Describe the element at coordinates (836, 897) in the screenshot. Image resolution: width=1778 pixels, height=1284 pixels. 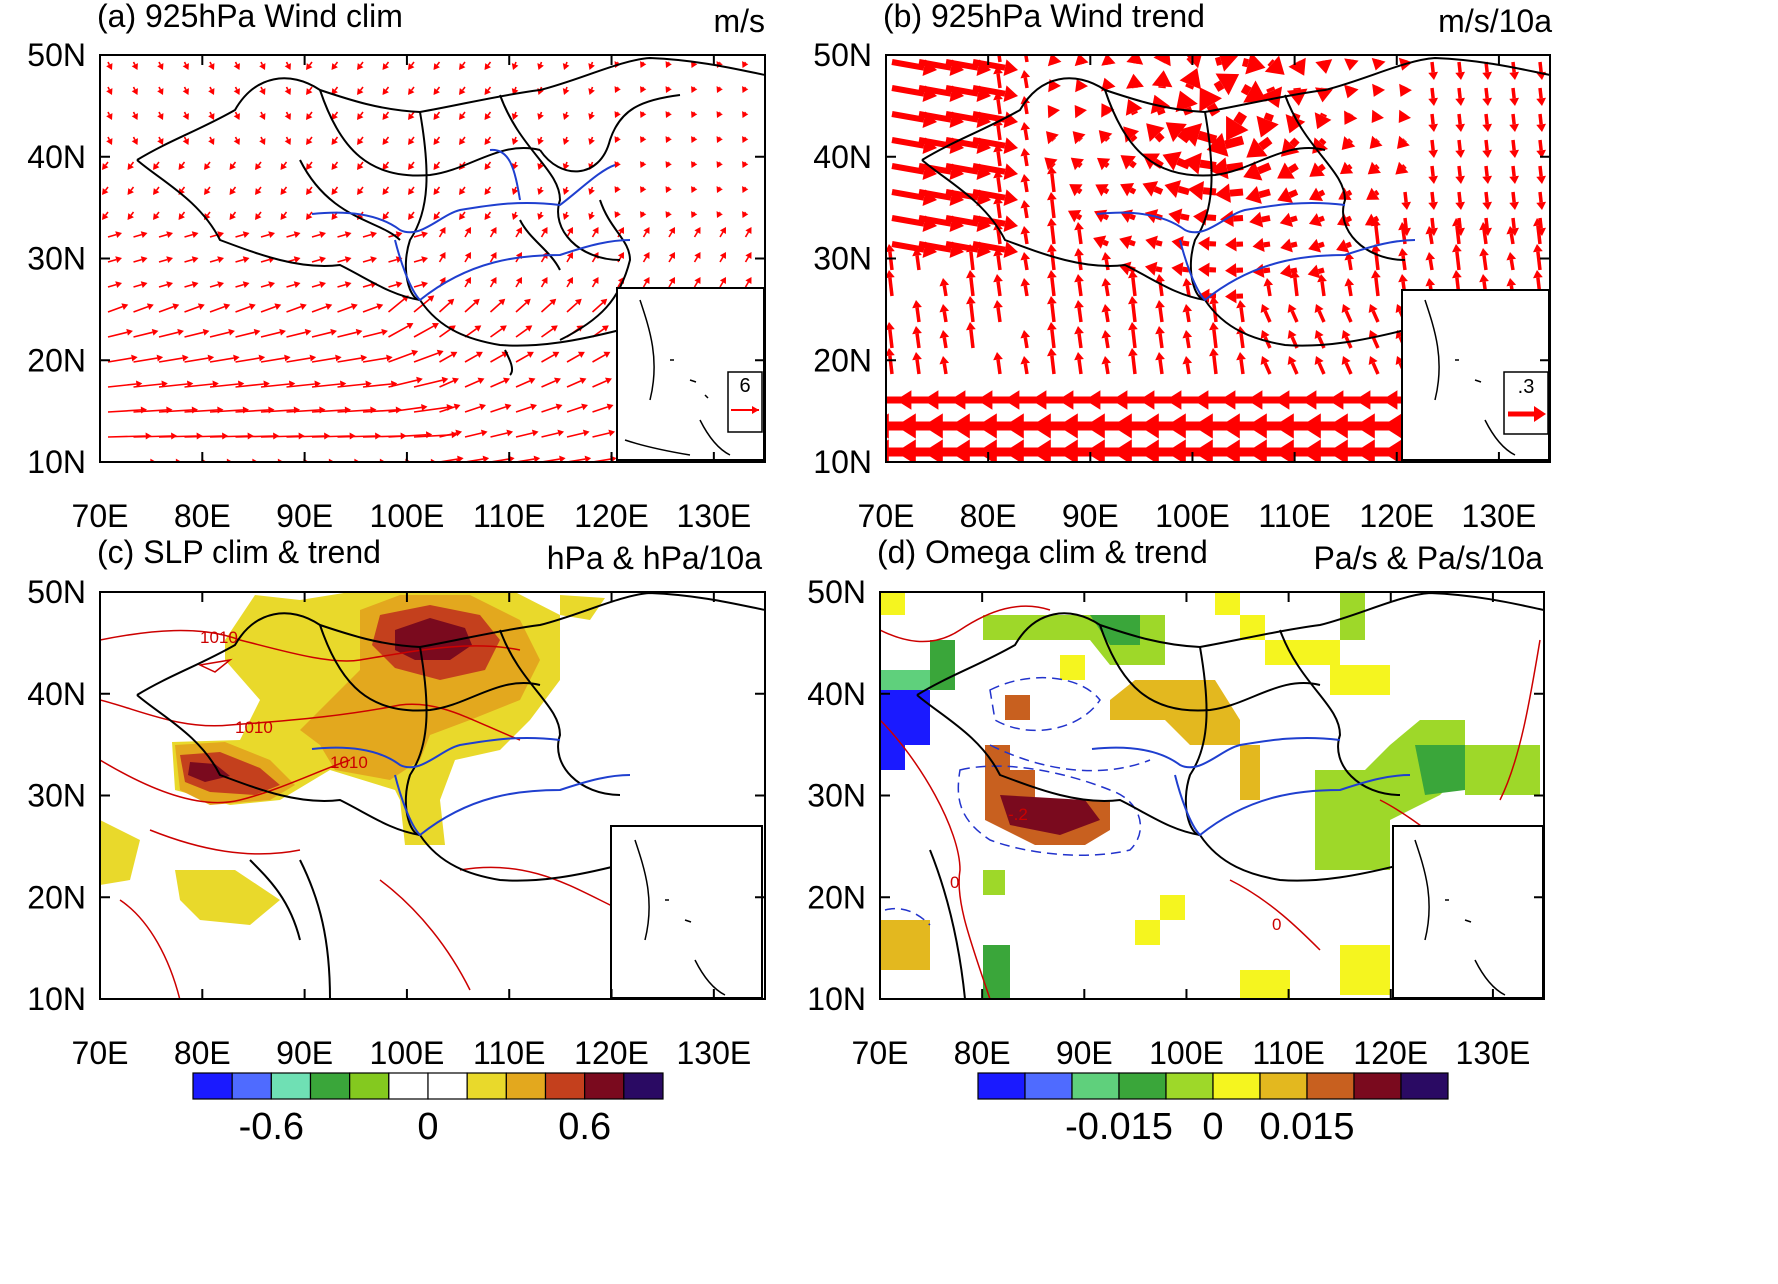
I see `lat-tick-label: 20N` at that location.